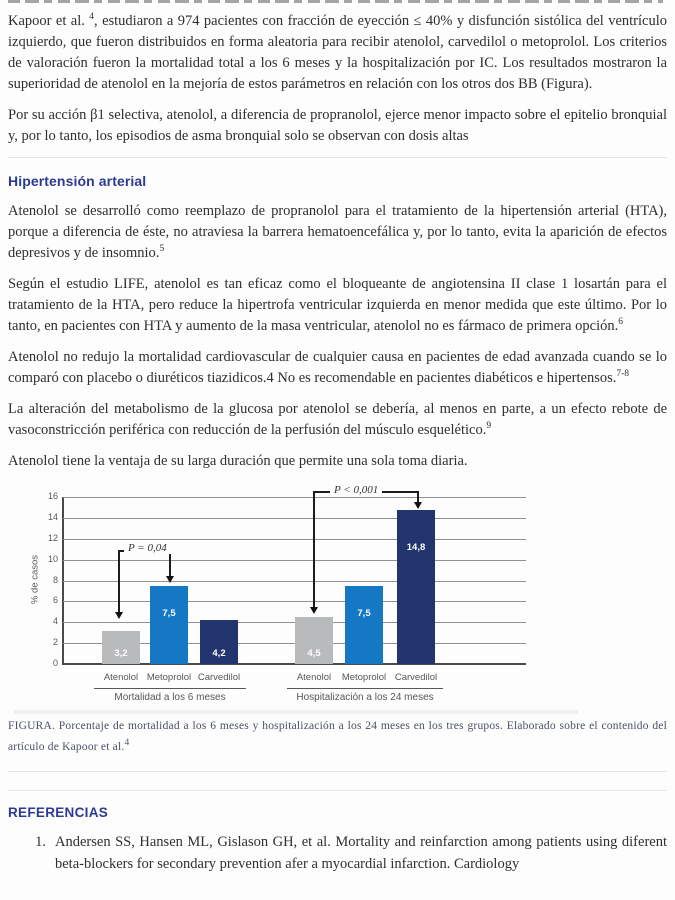 Image resolution: width=675 pixels, height=900 pixels. What do you see at coordinates (77, 181) in the screenshot?
I see `section-heading-hipertension: Hipertensión arterial` at bounding box center [77, 181].